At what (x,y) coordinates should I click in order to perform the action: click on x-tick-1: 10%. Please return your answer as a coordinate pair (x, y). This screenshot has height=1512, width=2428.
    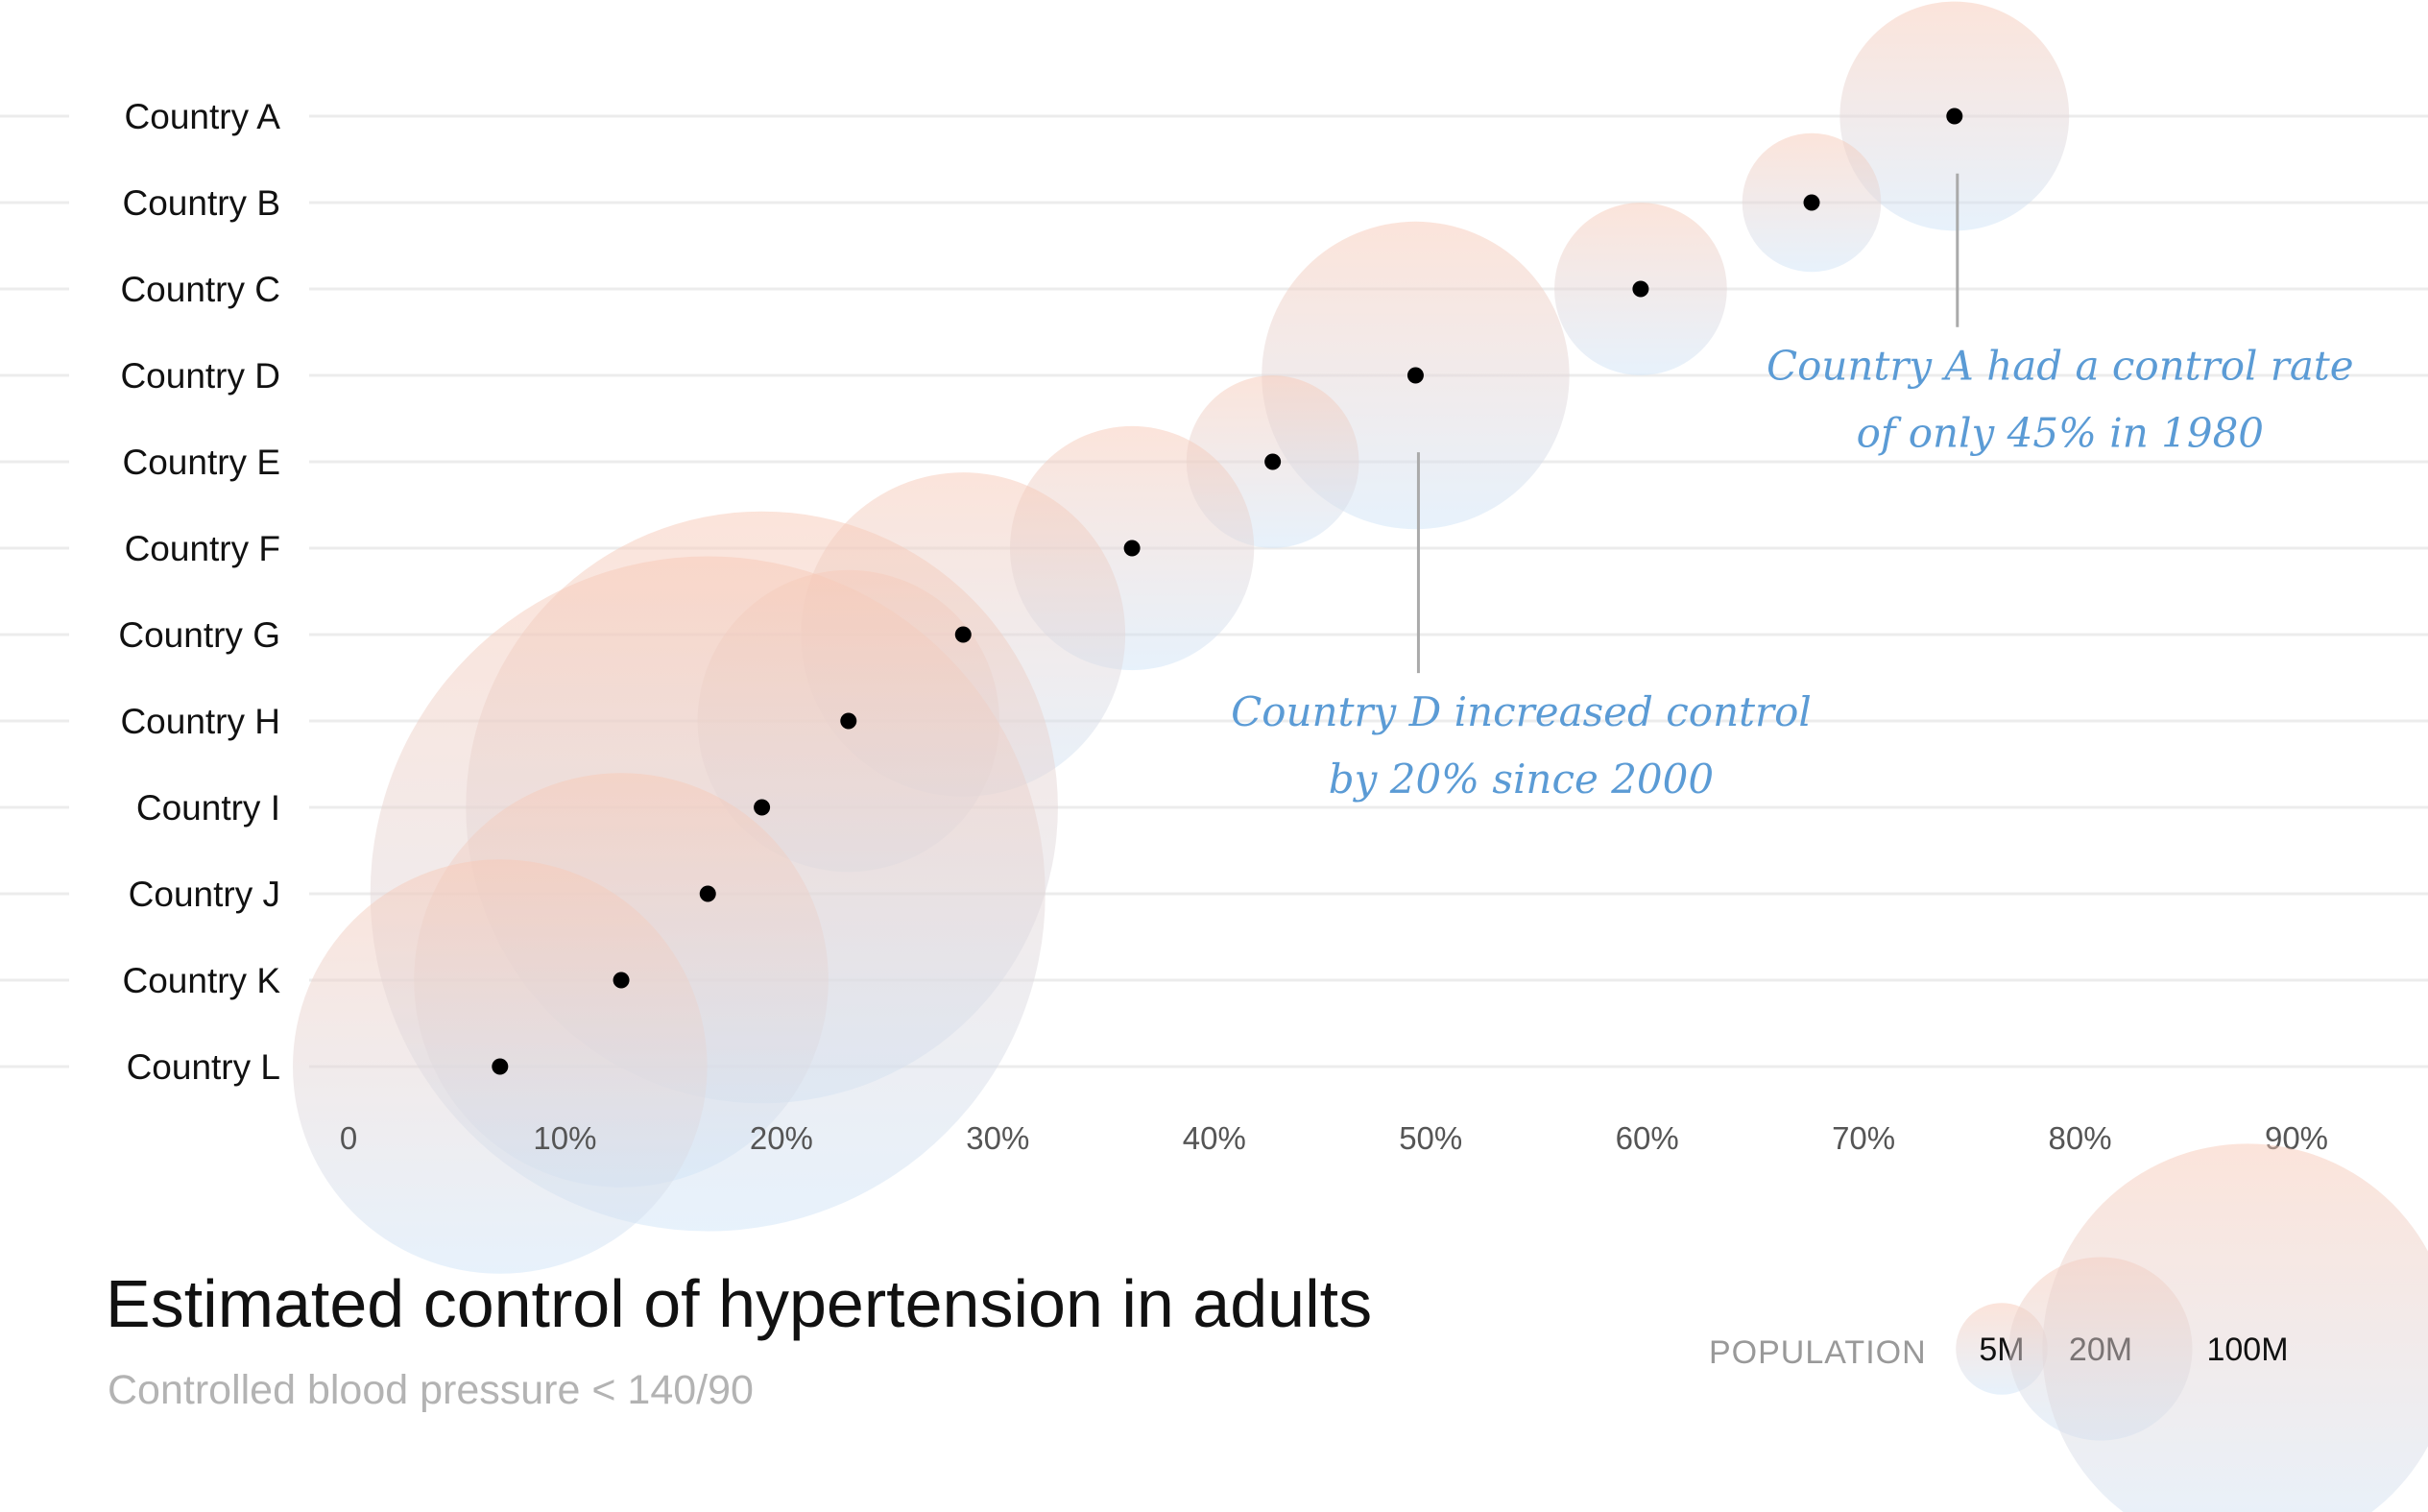
    Looking at the image, I should click on (564, 1138).